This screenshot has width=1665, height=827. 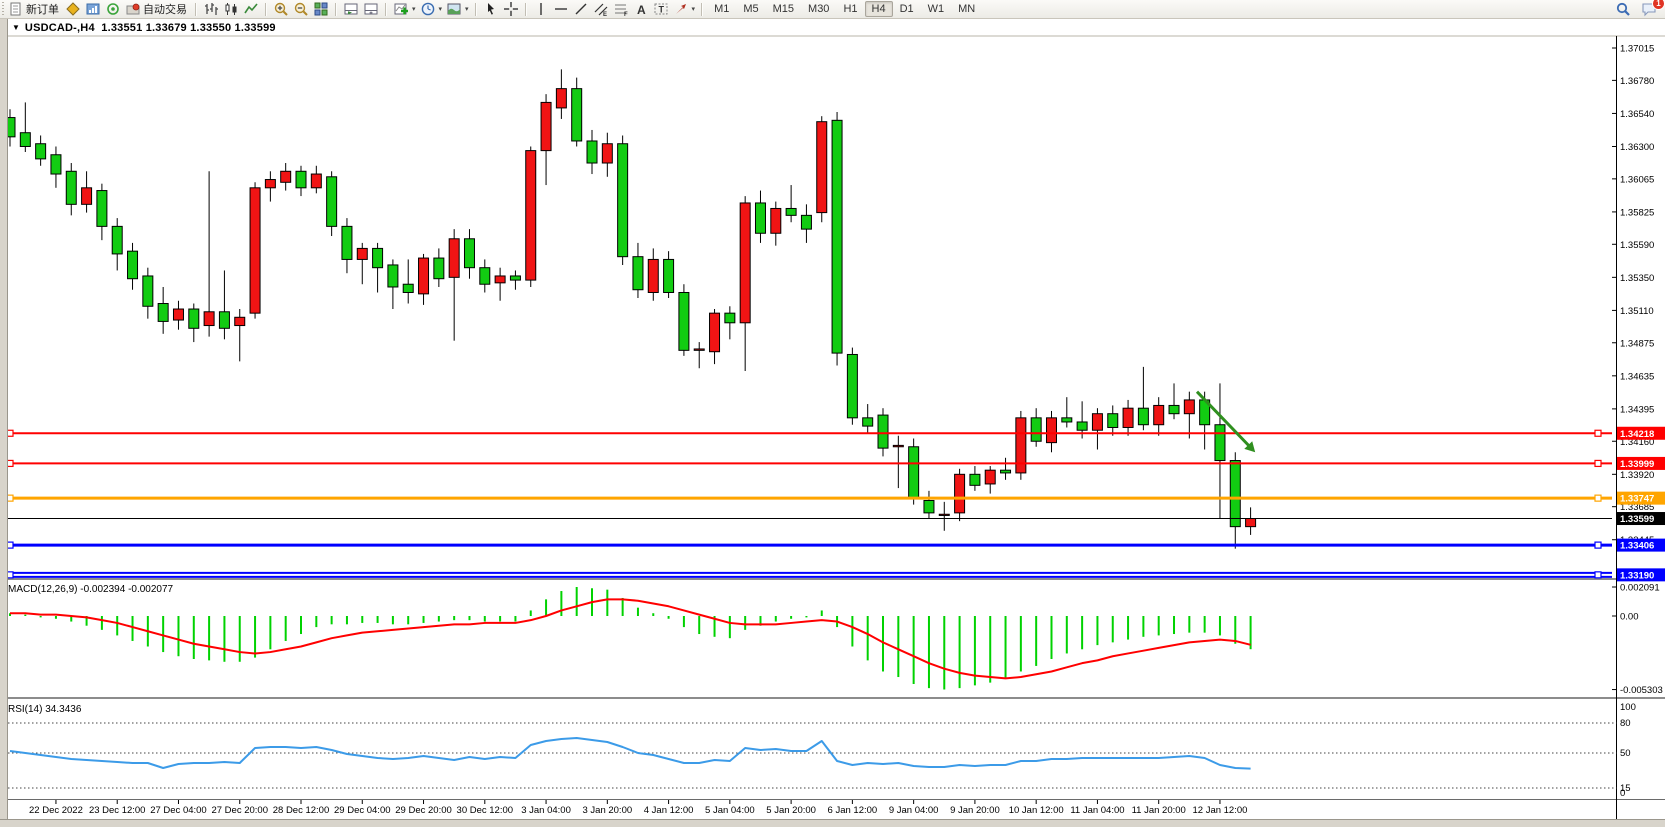 I want to click on svg-text: RSI(14) 34.3436, so click(x=45, y=709).